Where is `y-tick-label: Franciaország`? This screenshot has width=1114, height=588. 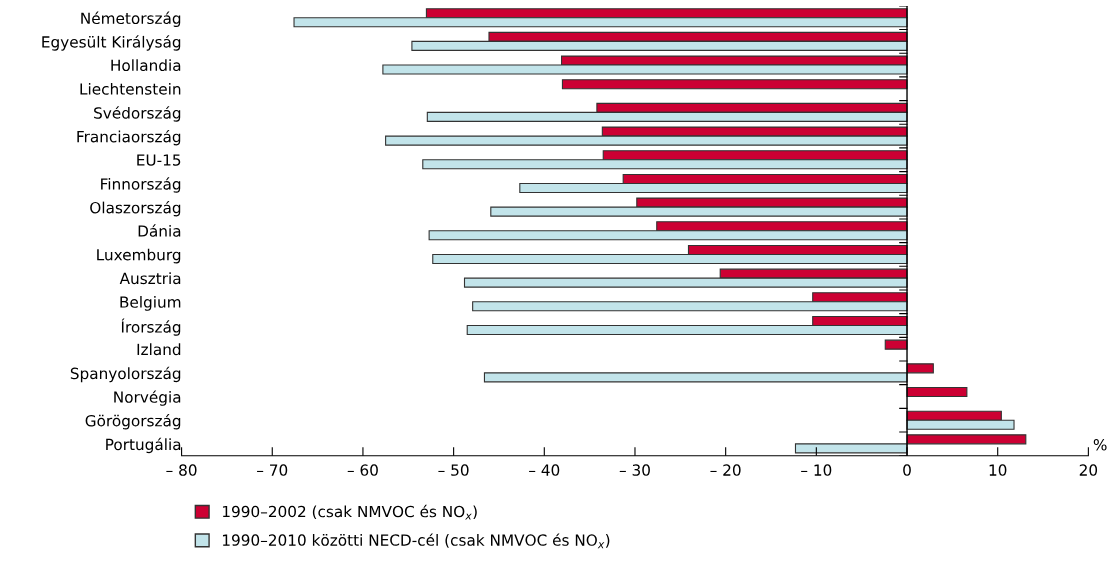 y-tick-label: Franciaország is located at coordinates (129, 137).